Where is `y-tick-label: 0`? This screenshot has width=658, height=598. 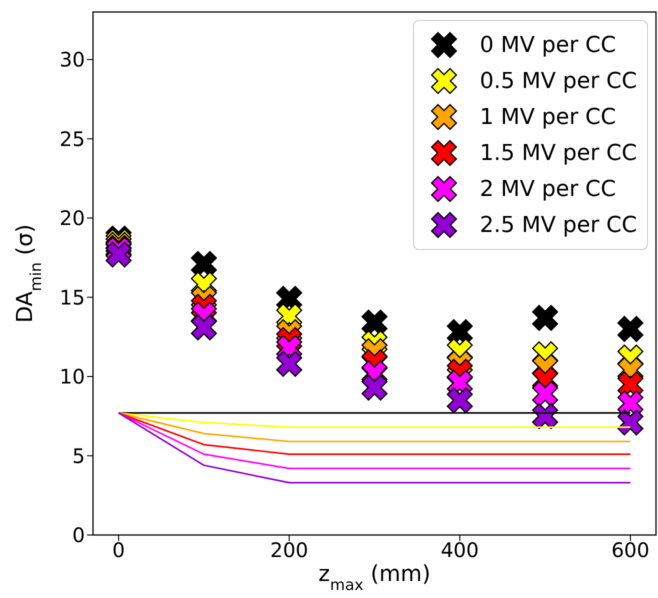
y-tick-label: 0 is located at coordinates (78, 535).